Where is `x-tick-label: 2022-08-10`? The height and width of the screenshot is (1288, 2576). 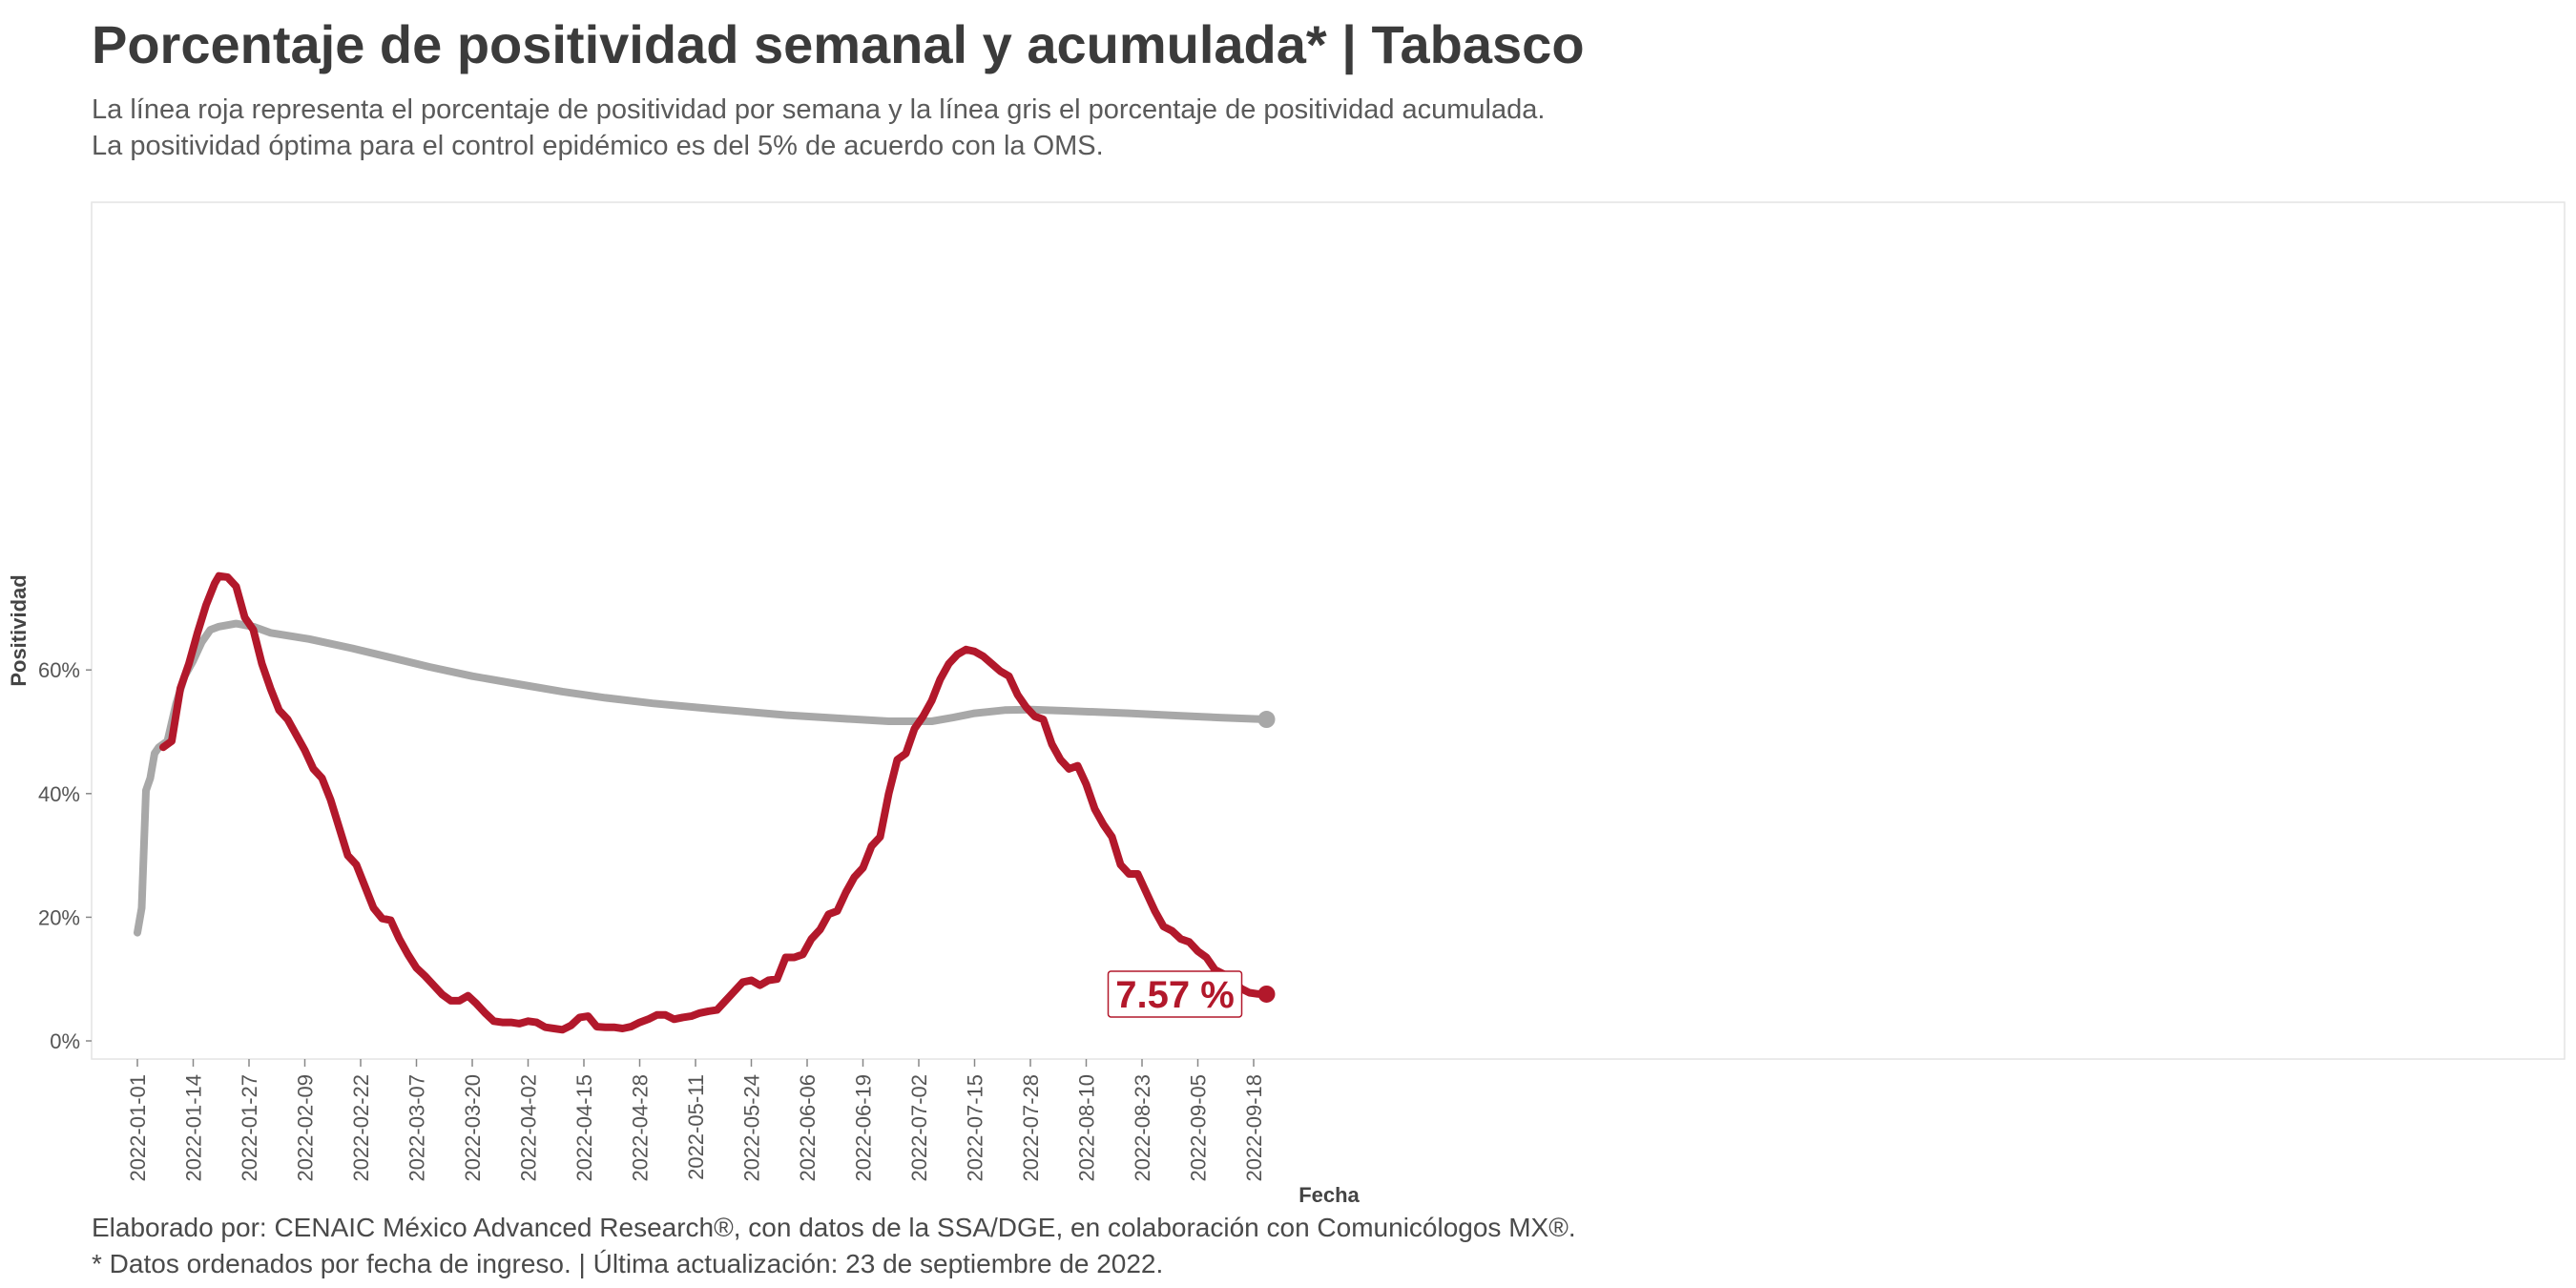 x-tick-label: 2022-08-10 is located at coordinates (1087, 1128).